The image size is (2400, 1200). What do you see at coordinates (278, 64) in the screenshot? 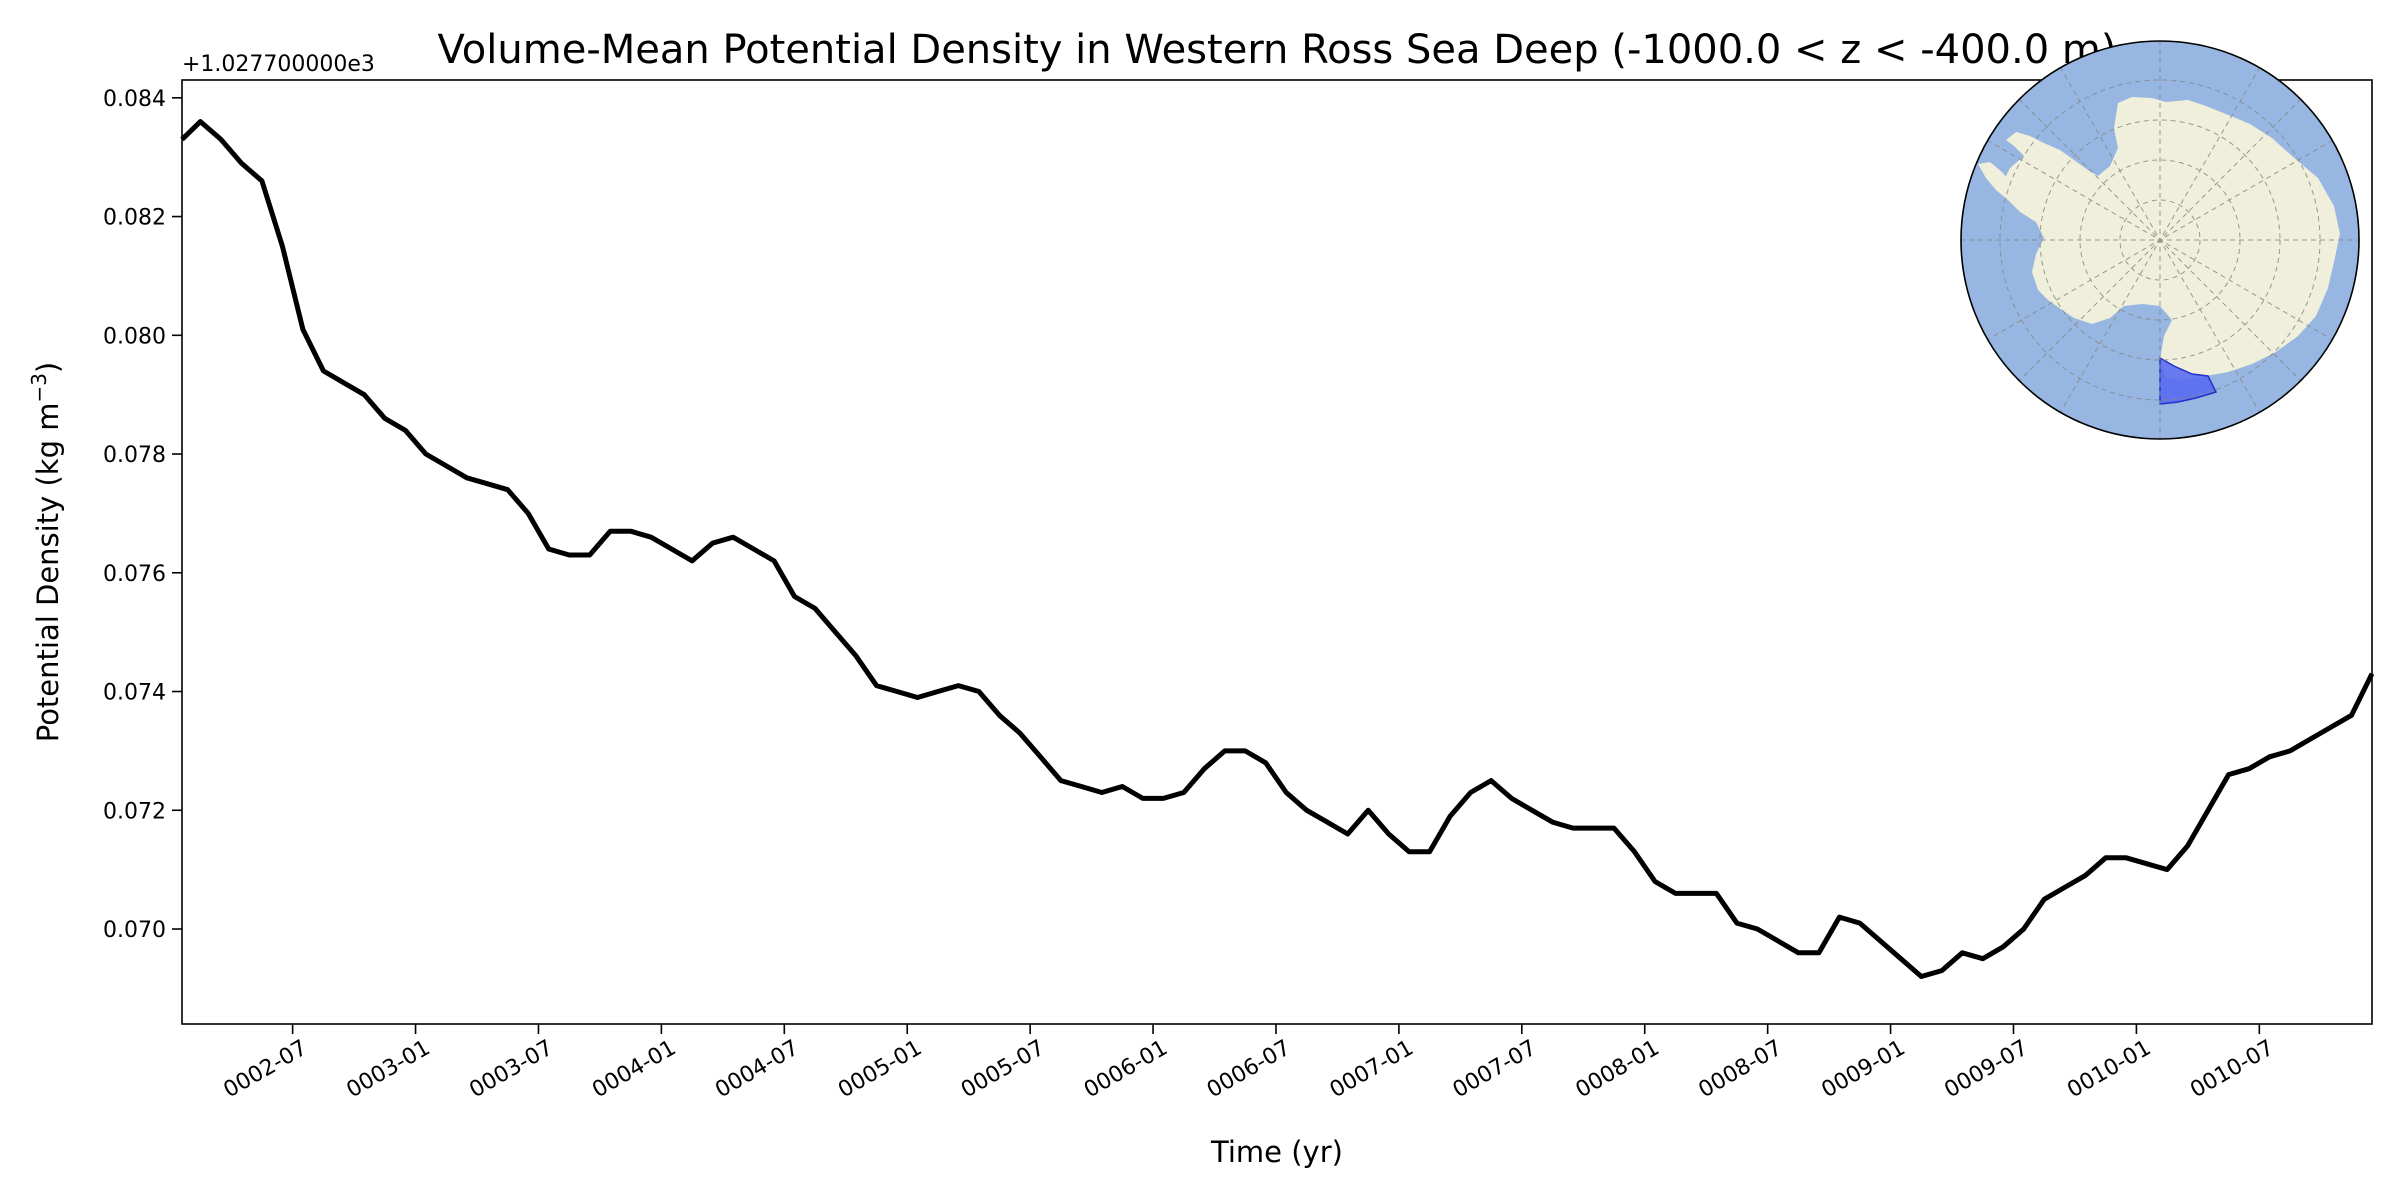
I see `y-axis-offset-text: +1.027700000e3` at bounding box center [278, 64].